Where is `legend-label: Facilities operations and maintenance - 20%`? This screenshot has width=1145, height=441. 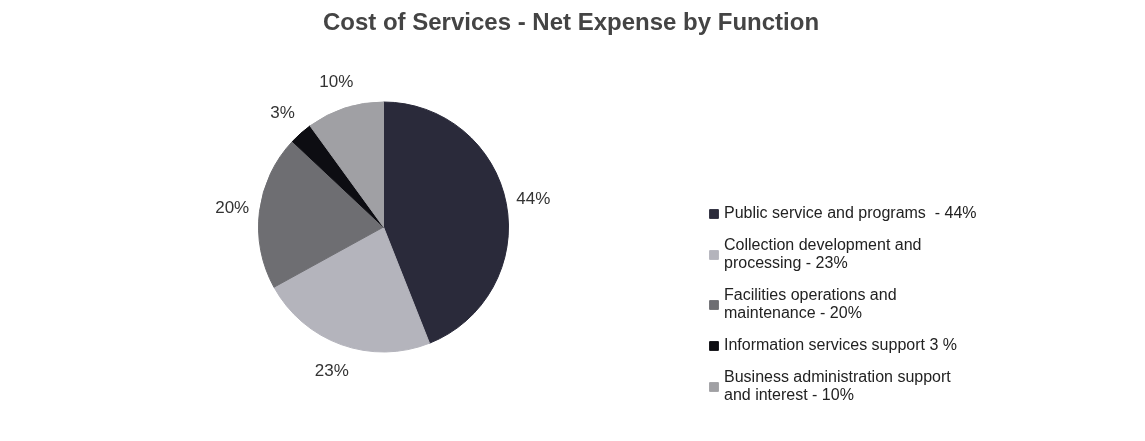 legend-label: Facilities operations and maintenance - 20% is located at coordinates (810, 304).